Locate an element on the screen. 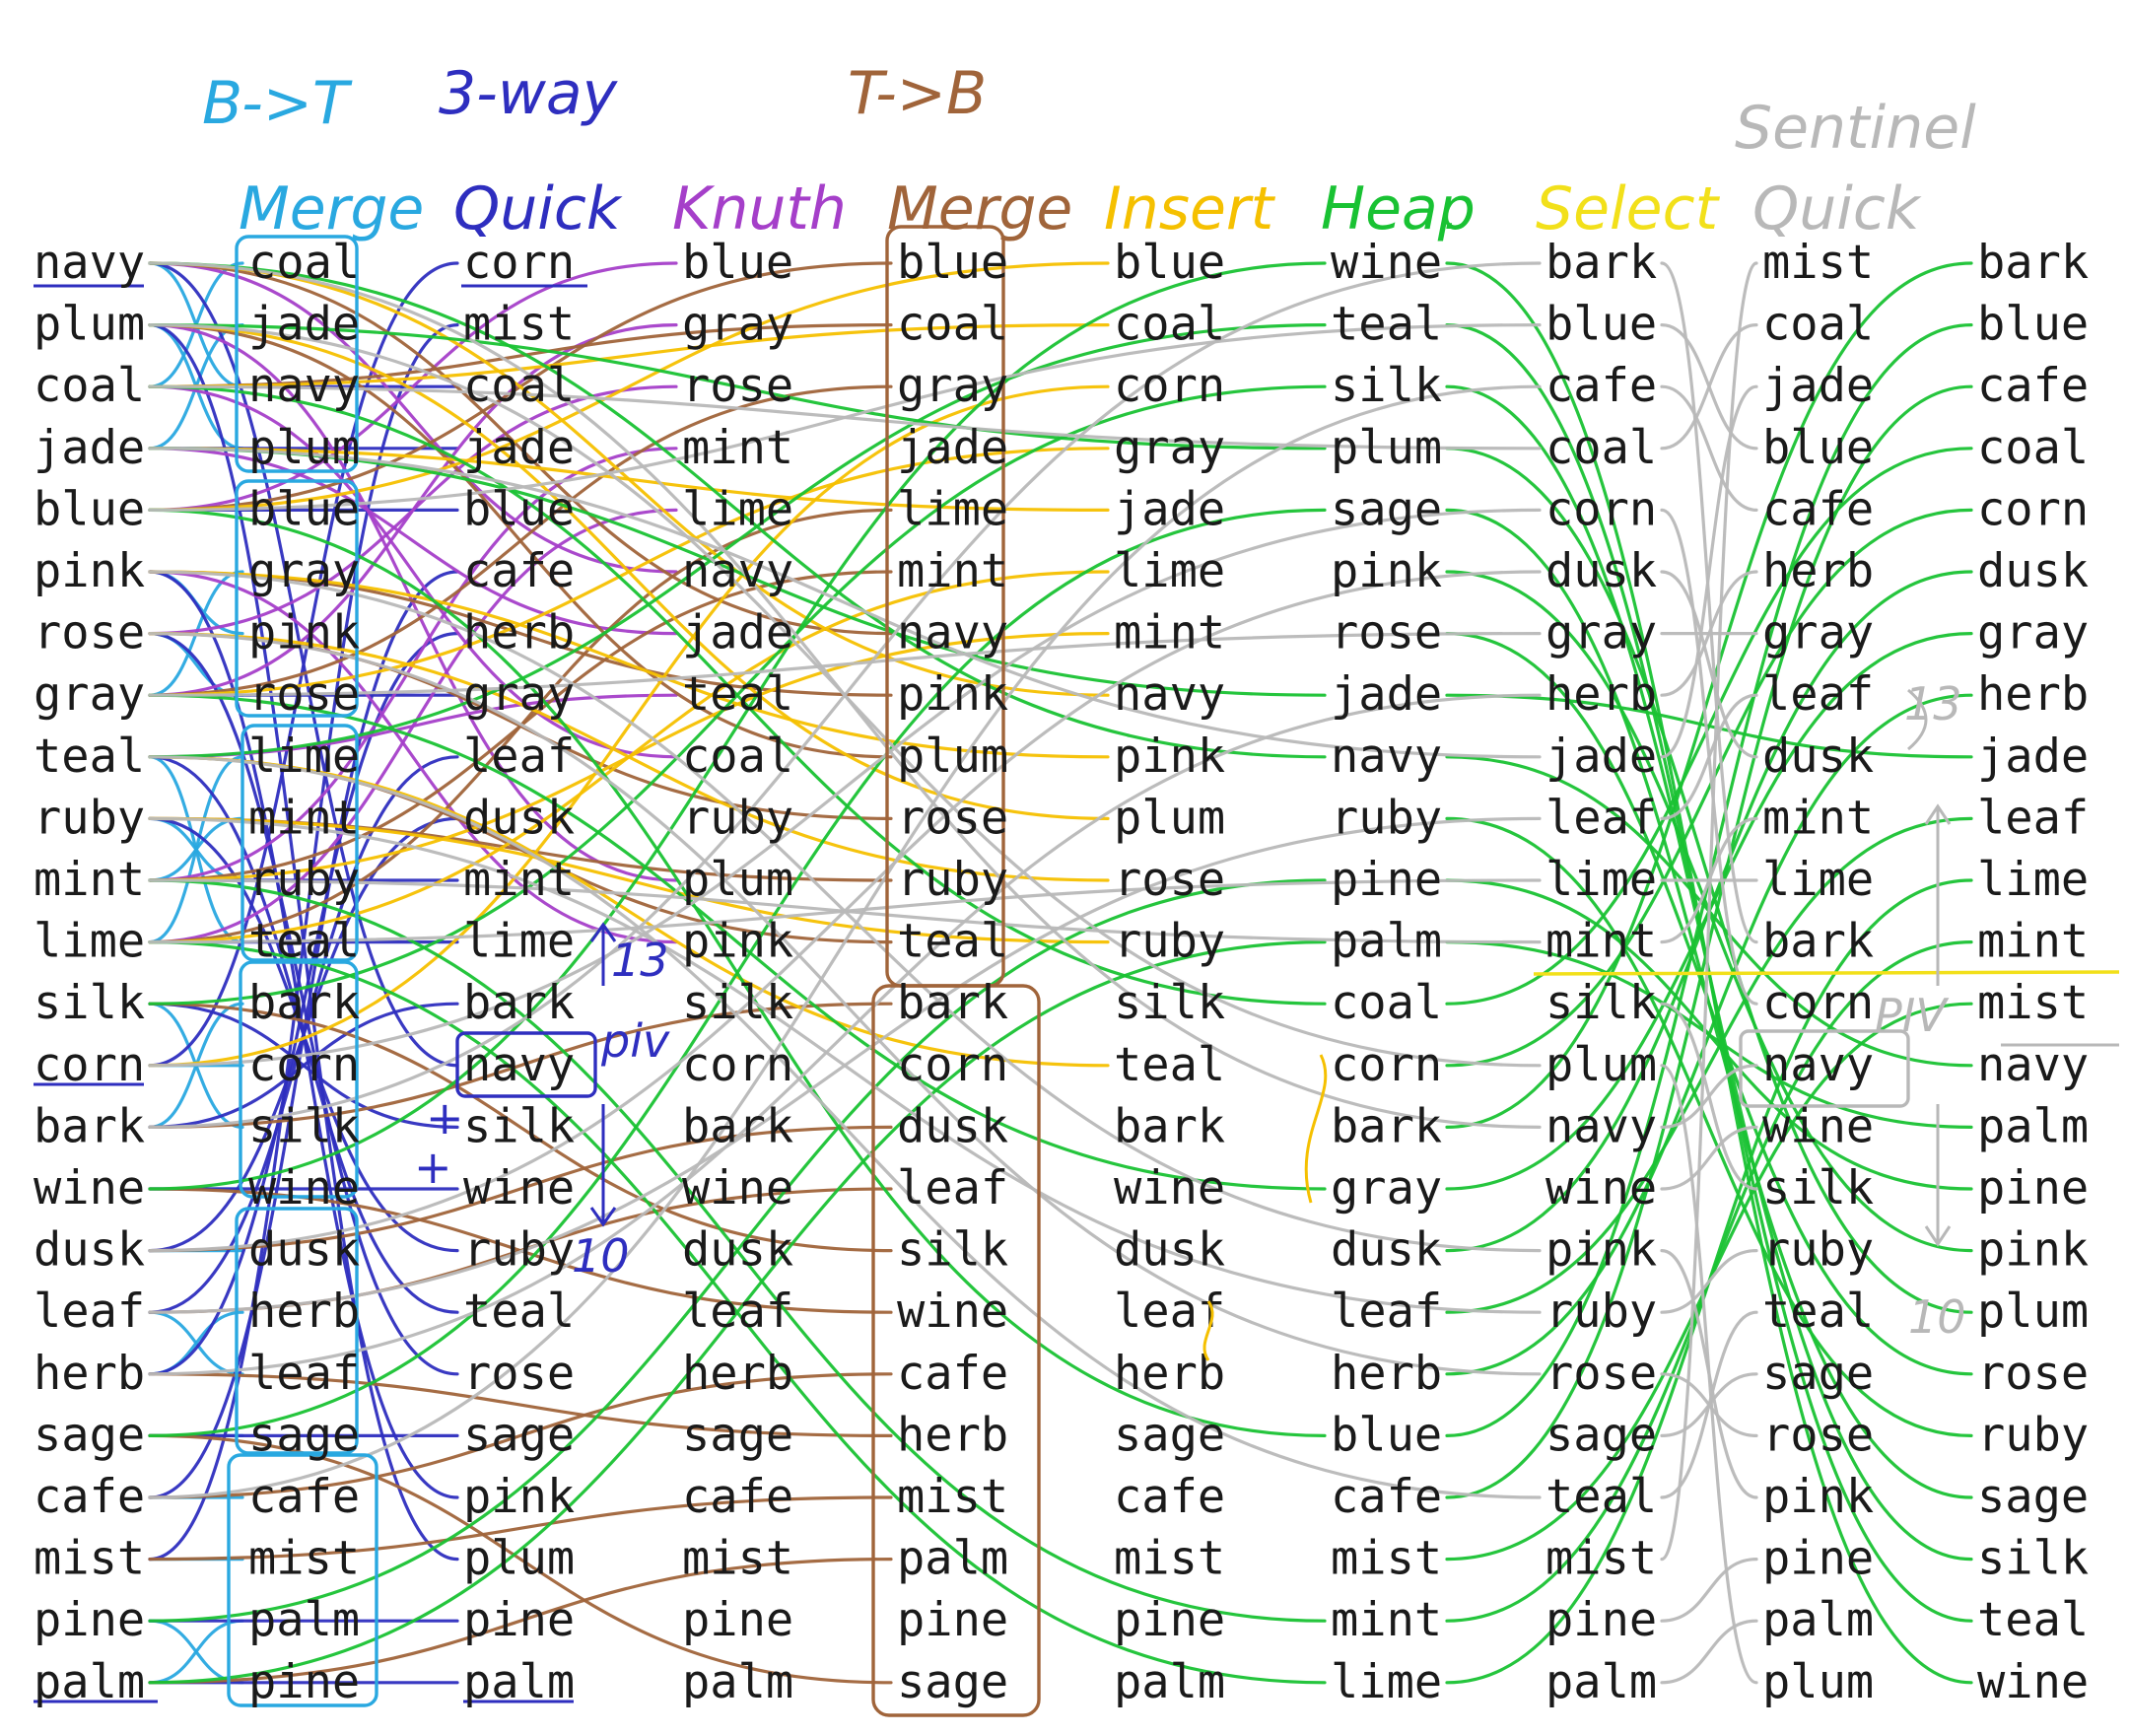 Image resolution: width=2129 pixels, height=1736 pixels. word-c9-r3: coal is located at coordinates (2033, 448).